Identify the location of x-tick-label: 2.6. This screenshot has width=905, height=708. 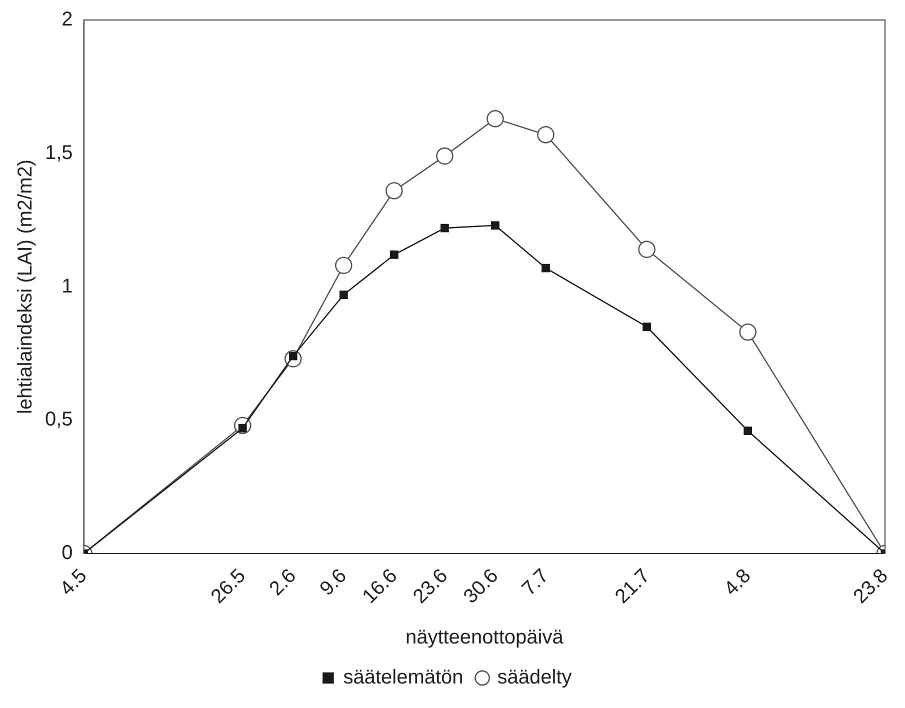
(283, 582).